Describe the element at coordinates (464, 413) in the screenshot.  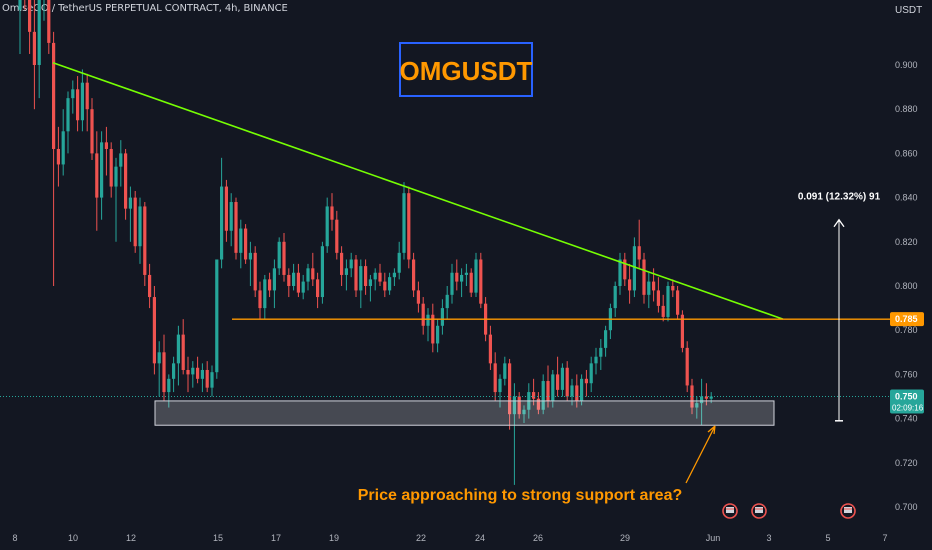
I see `support-zone-rectangle` at that location.